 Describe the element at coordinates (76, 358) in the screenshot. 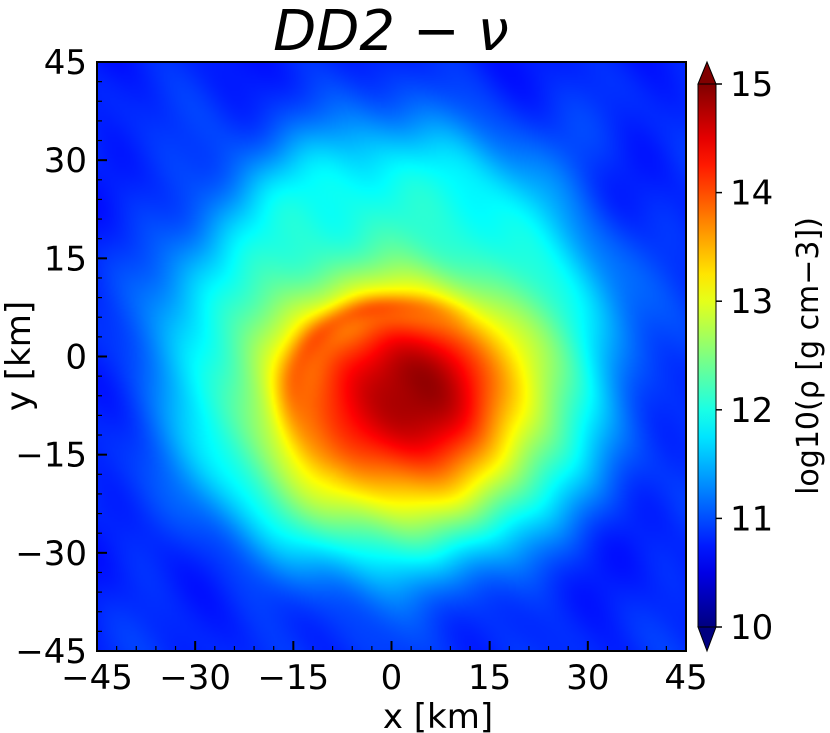

I see `y-tick-label: 0` at that location.